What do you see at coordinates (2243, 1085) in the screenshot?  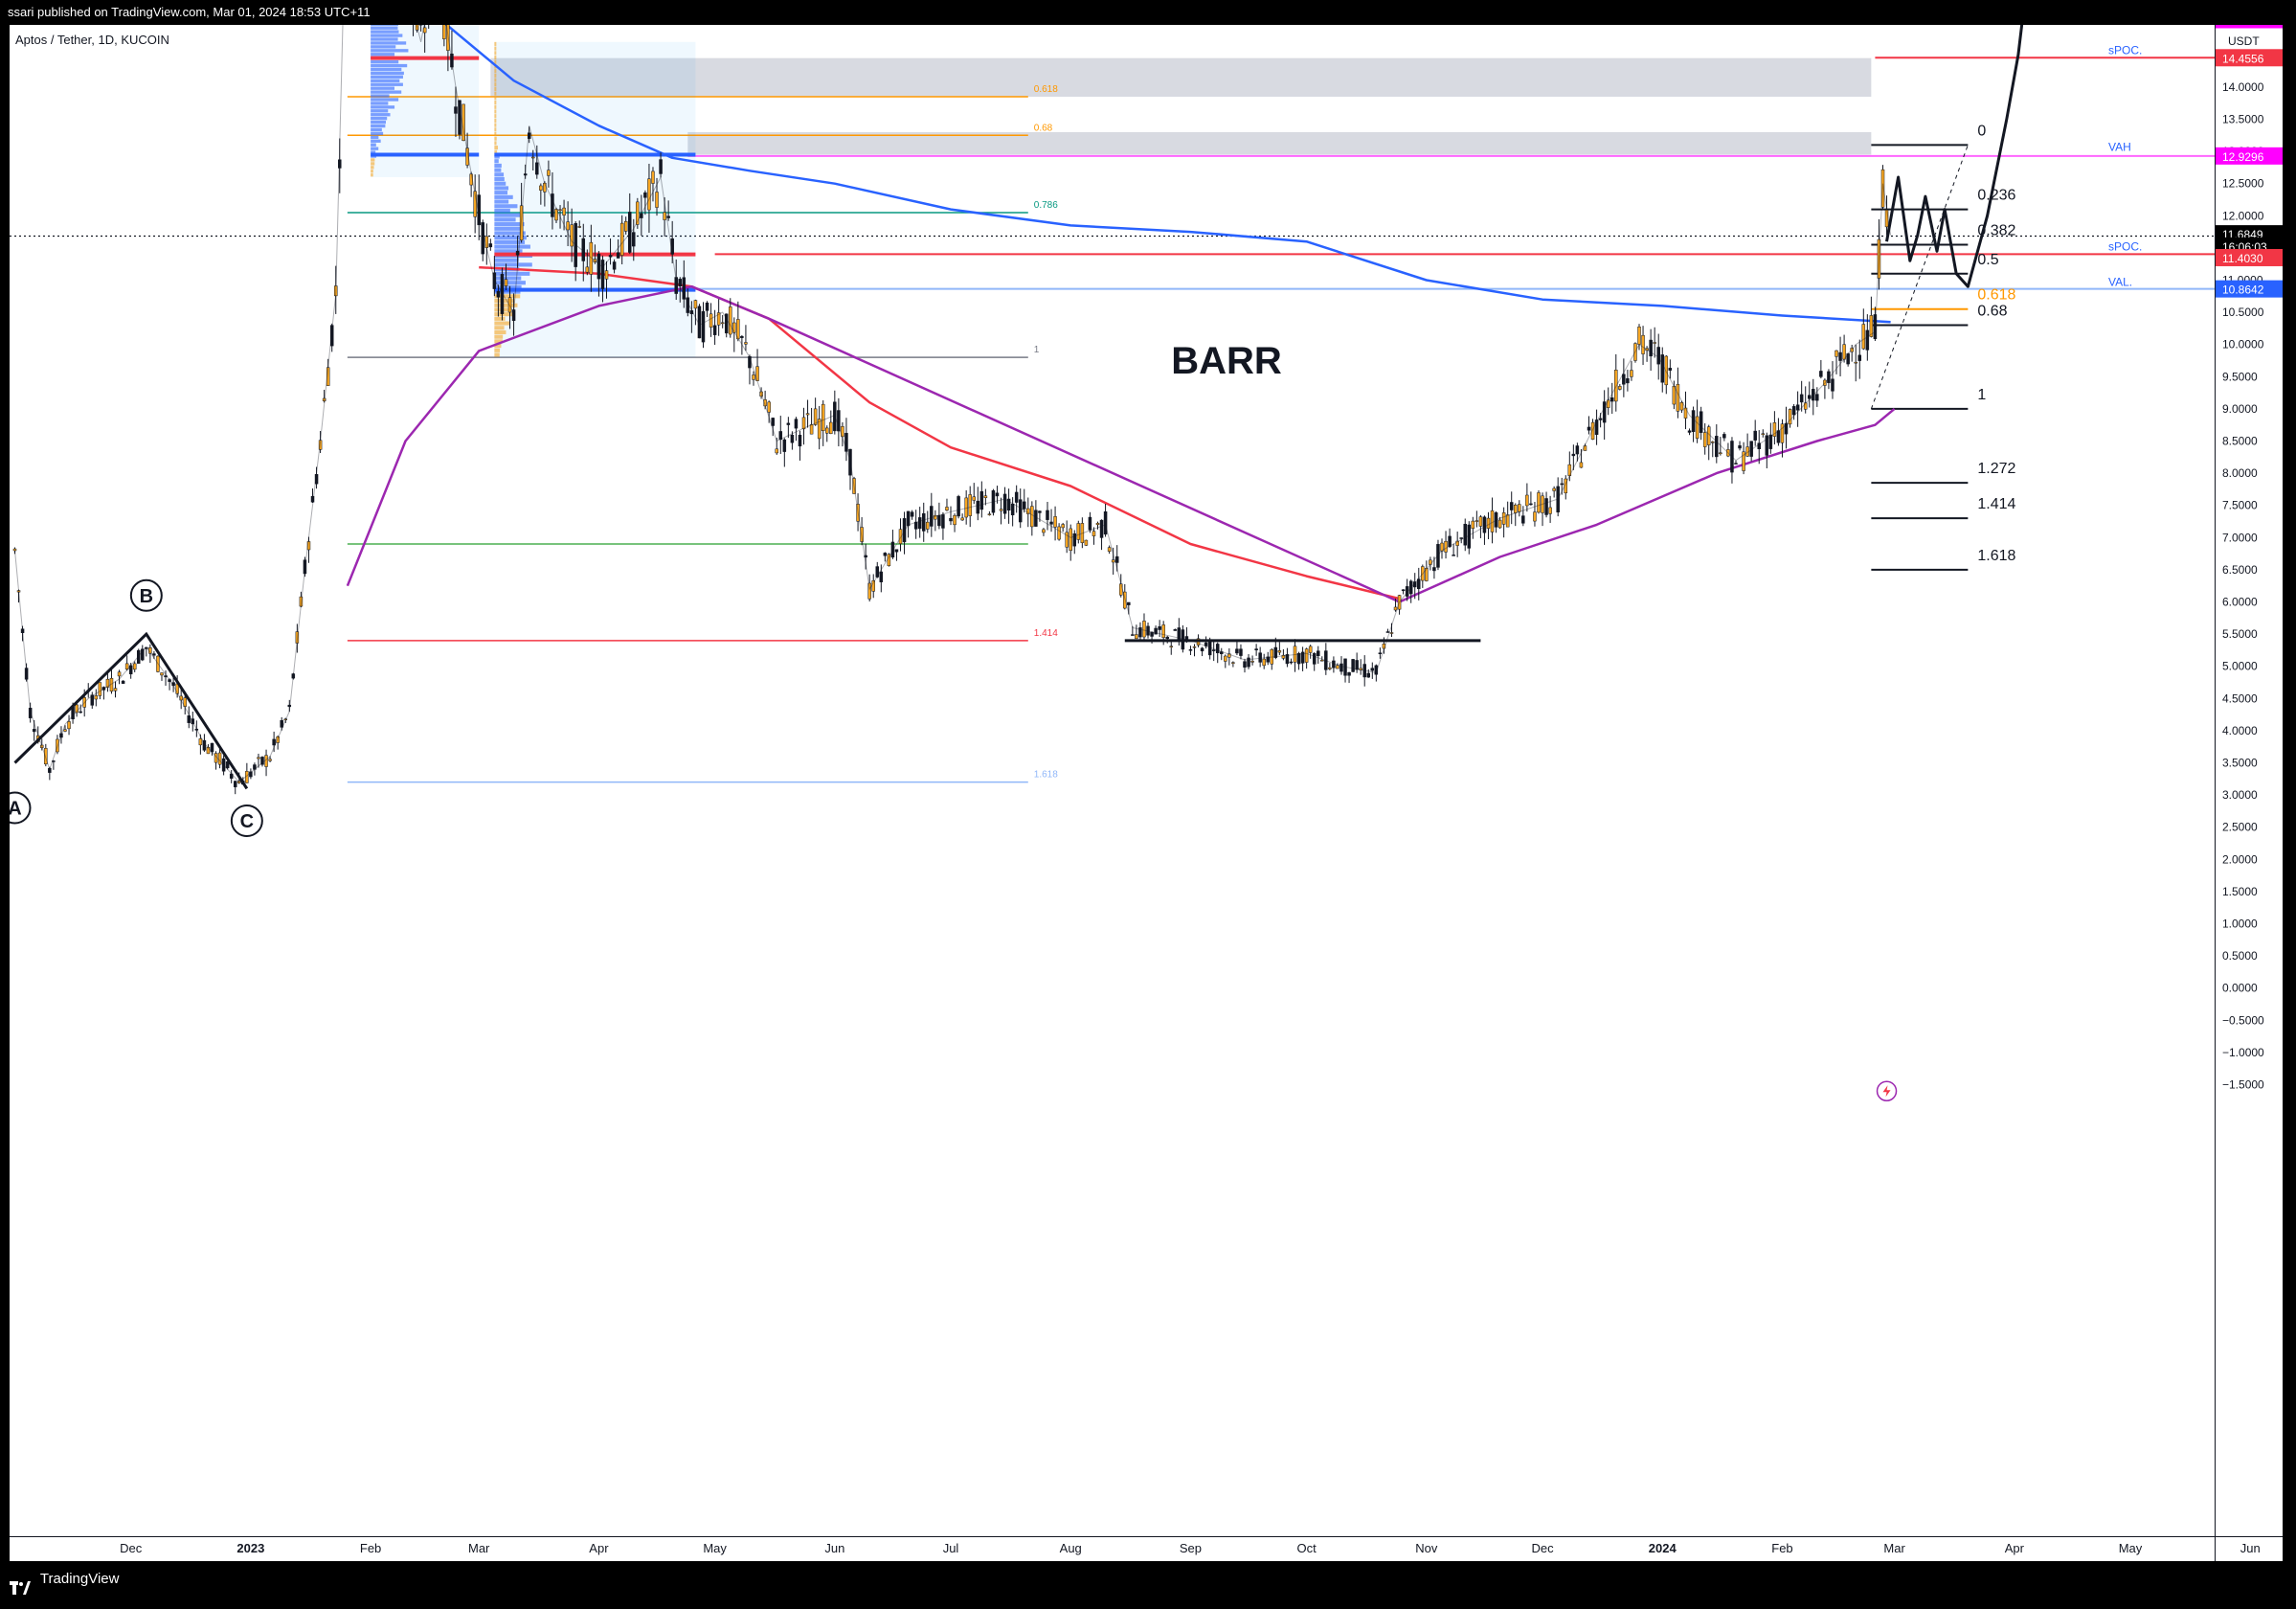 I see `y-tick-label: −1.5000` at bounding box center [2243, 1085].